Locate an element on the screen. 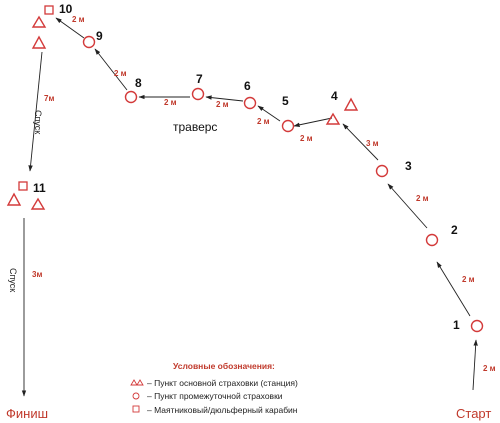 This screenshot has width=500, height=423. legend-triangle-pair-icon is located at coordinates (137, 382).